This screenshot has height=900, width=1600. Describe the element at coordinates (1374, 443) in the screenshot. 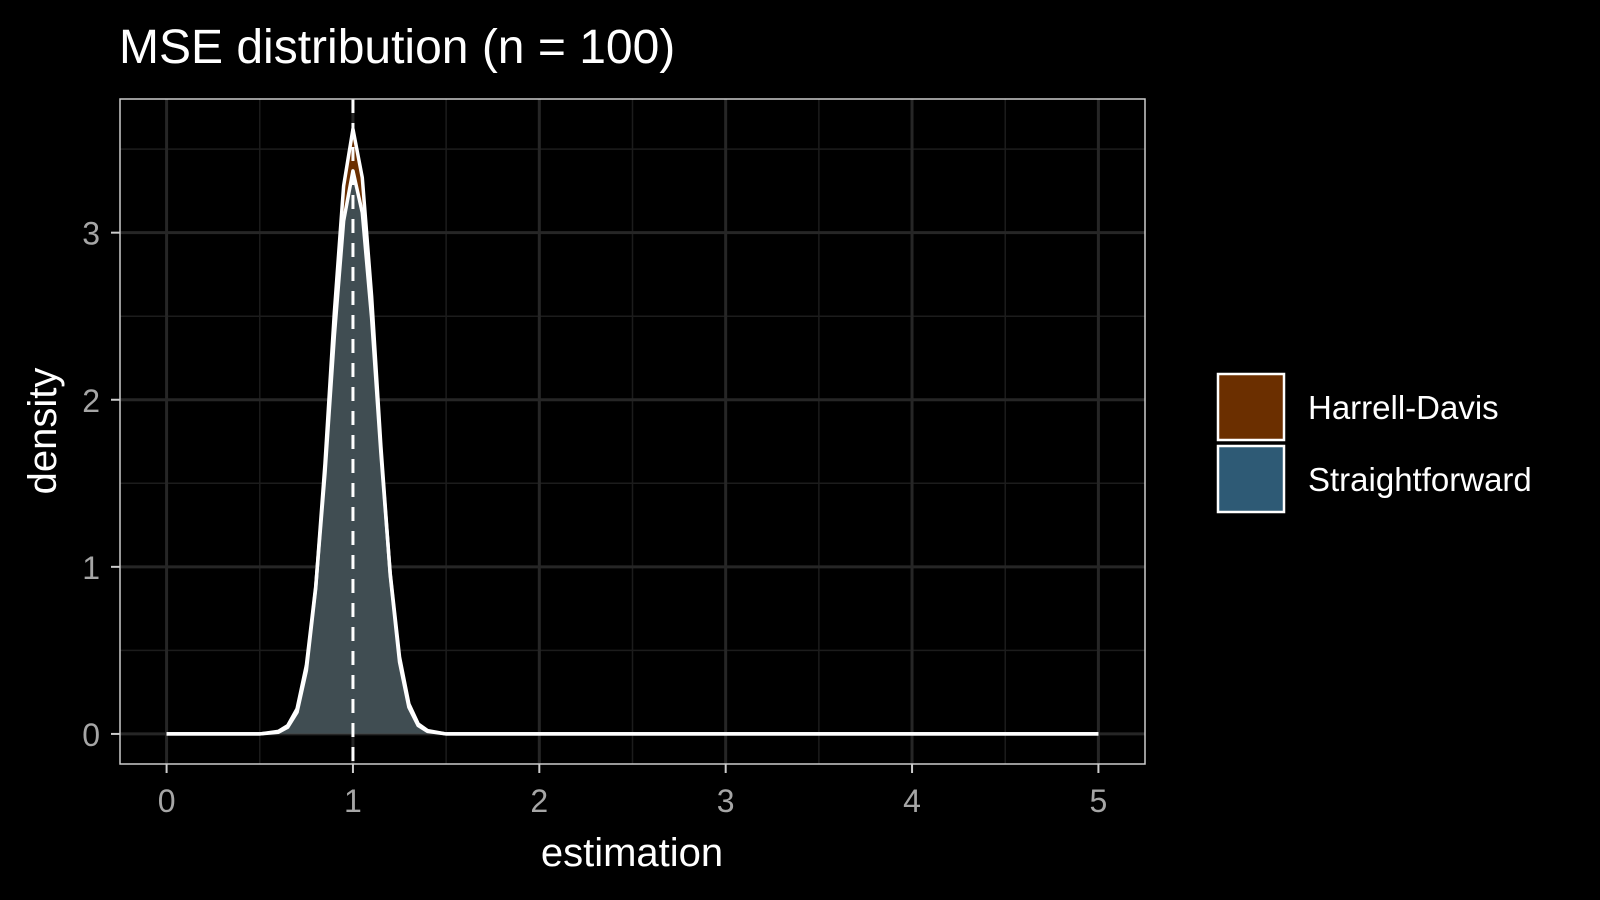

I see `legend: Harrell-Davis Straightforward` at that location.